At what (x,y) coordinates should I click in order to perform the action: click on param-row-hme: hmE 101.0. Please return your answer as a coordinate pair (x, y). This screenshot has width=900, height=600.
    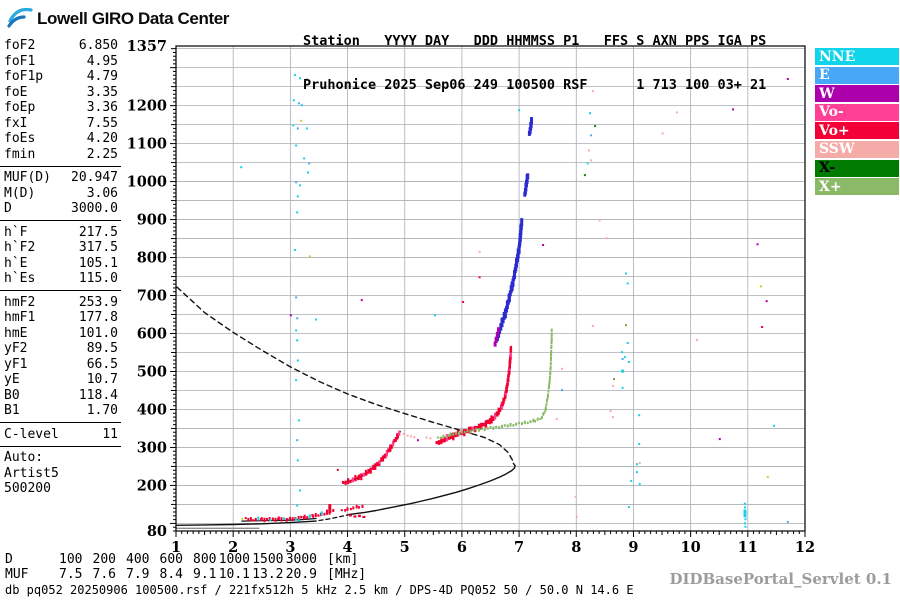
    Looking at the image, I should click on (60, 334).